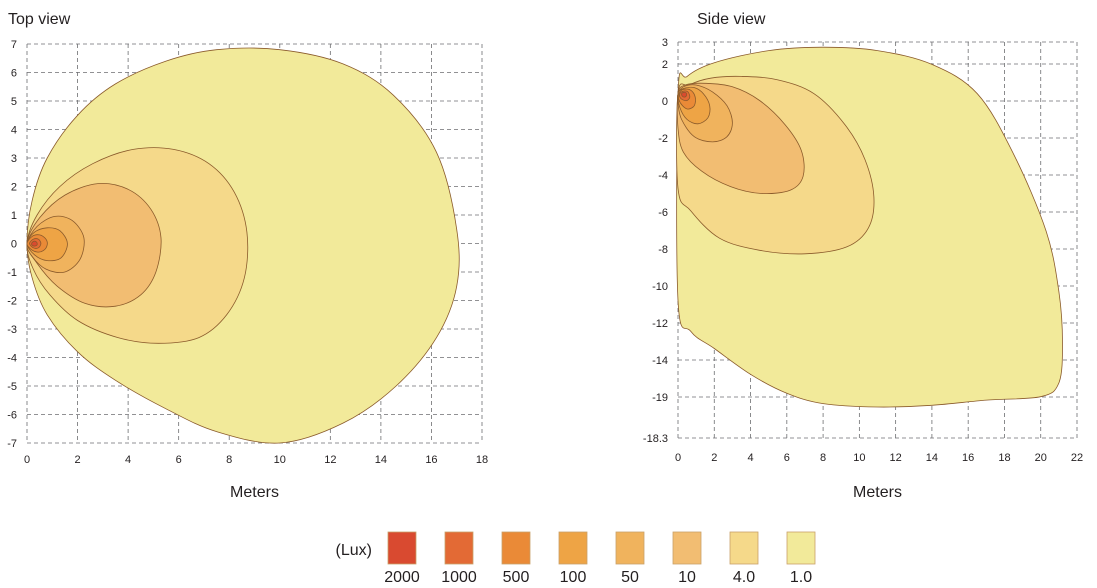  Describe the element at coordinates (14, 131) in the screenshot. I see `y-tick-label: 4` at that location.